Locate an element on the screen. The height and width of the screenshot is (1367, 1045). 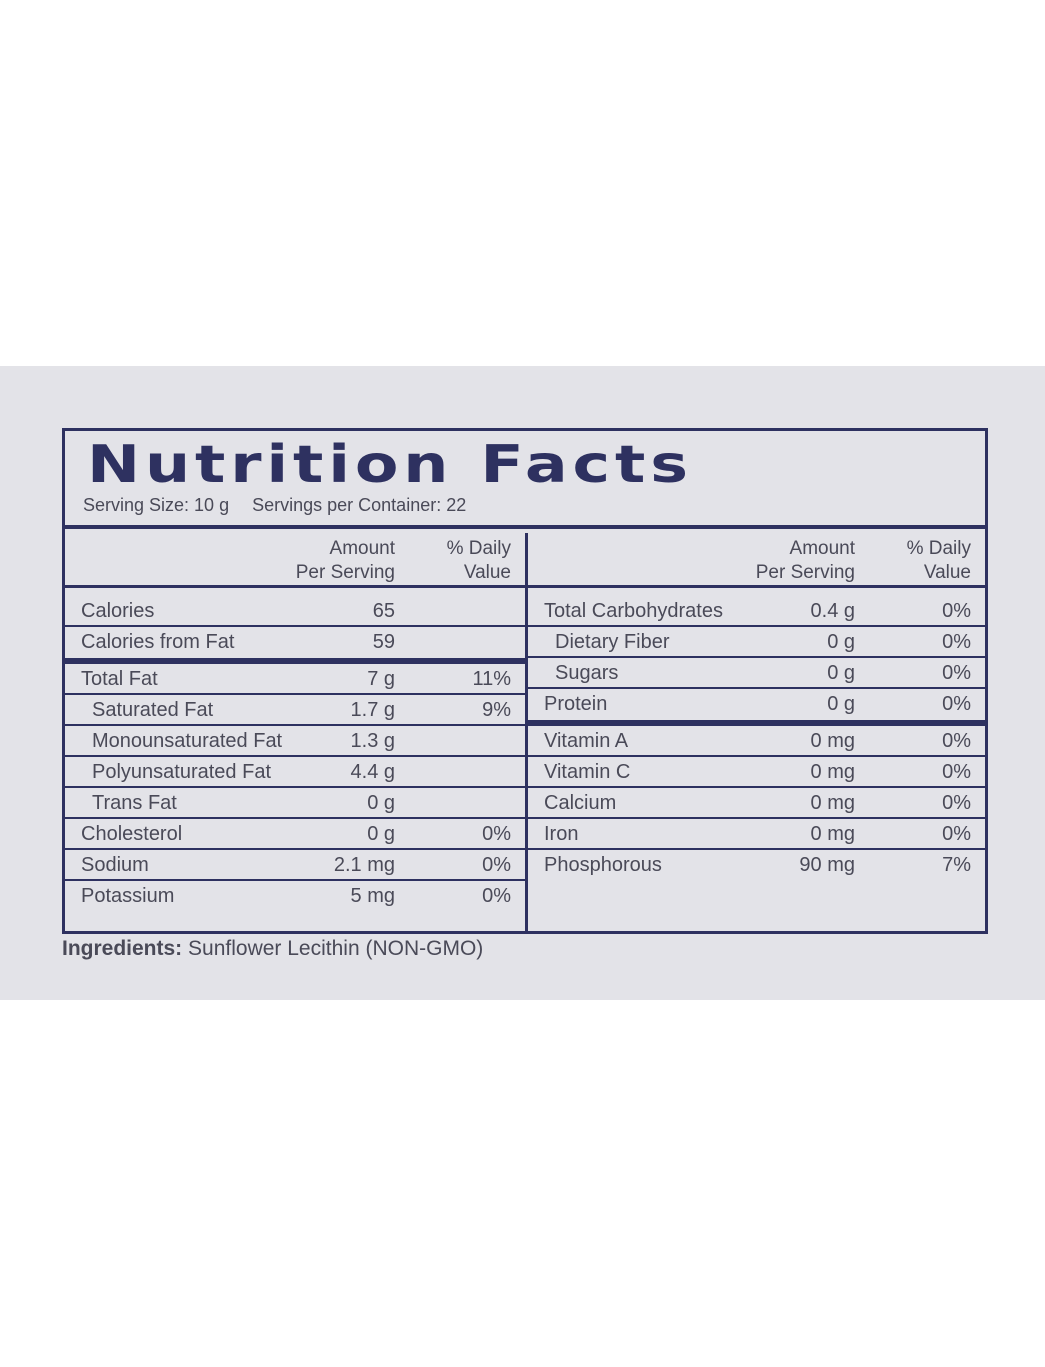
left-header: Amount Per Serving % Daily Value is located at coordinates (295, 560).